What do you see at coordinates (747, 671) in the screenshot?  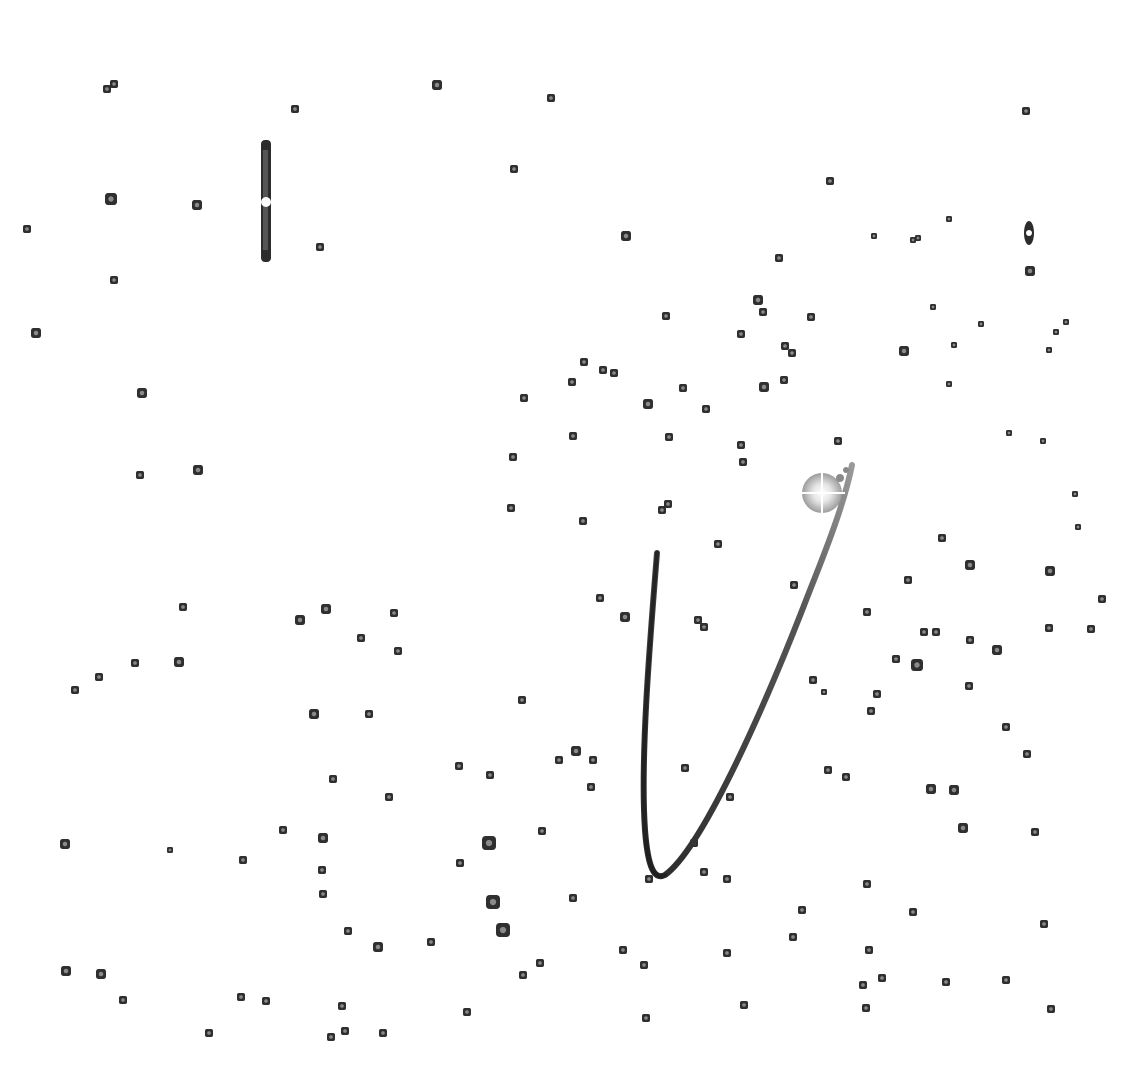 I see `comet-trail` at bounding box center [747, 671].